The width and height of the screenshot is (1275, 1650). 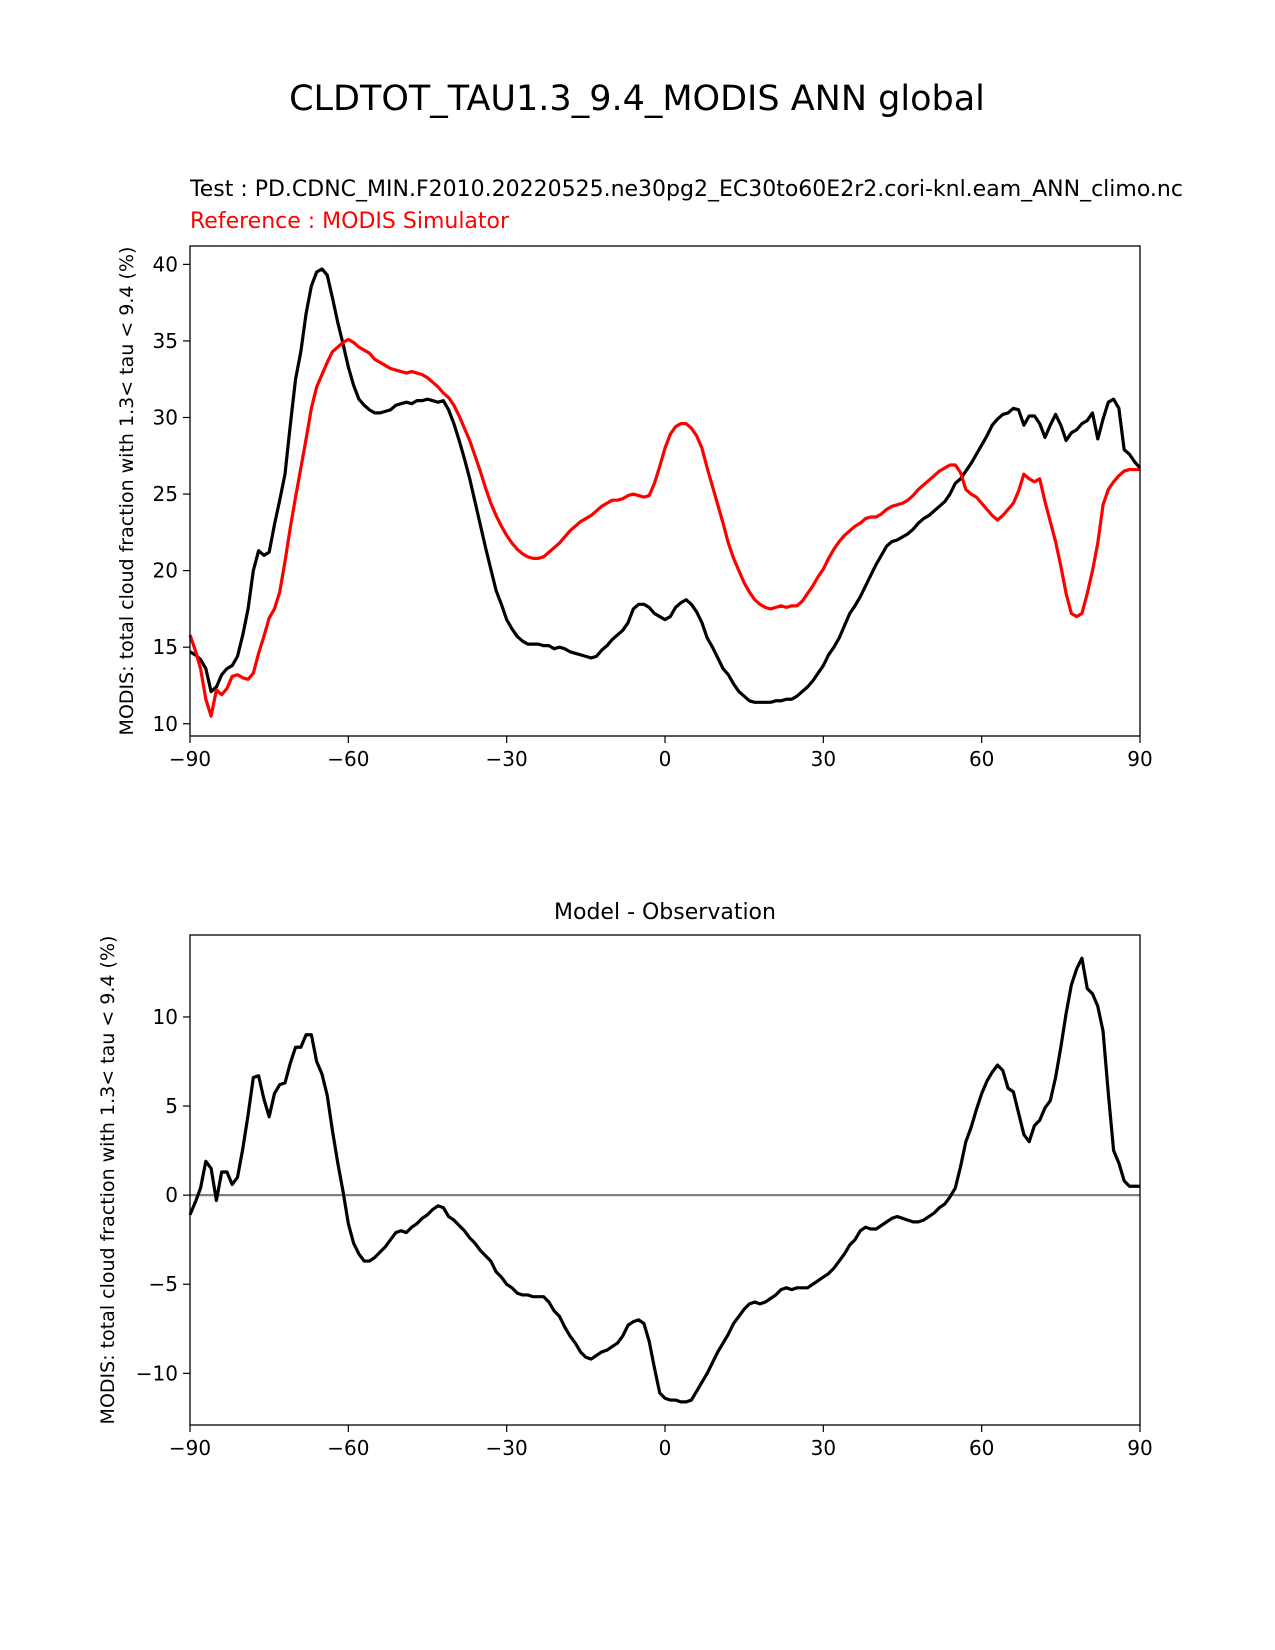 I want to click on bottom-x-tick-label: −90, so click(x=190, y=1448).